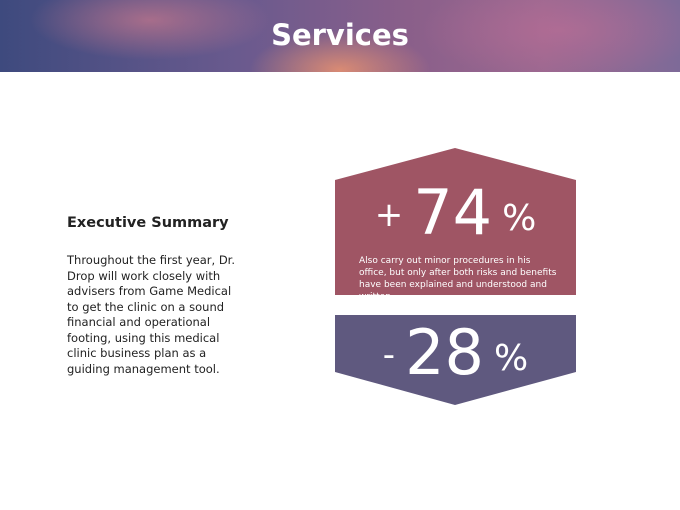  I want to click on sign: -, so click(389, 355).